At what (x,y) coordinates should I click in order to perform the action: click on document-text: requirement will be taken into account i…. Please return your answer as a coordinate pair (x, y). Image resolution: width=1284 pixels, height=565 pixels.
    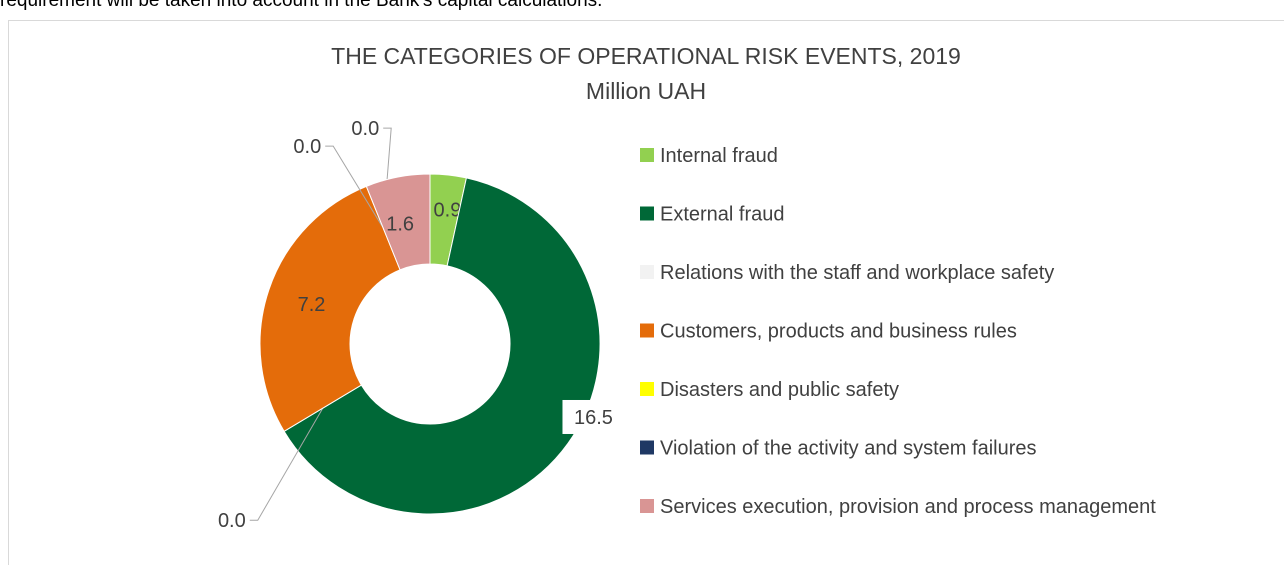
    Looking at the image, I should click on (301, 5).